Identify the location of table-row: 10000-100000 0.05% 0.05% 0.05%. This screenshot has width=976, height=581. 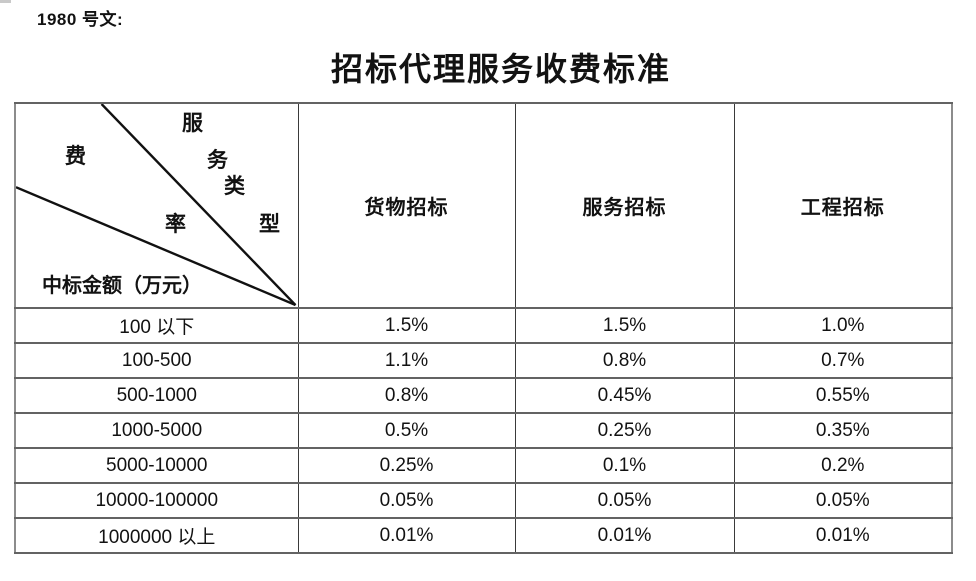
(483, 500).